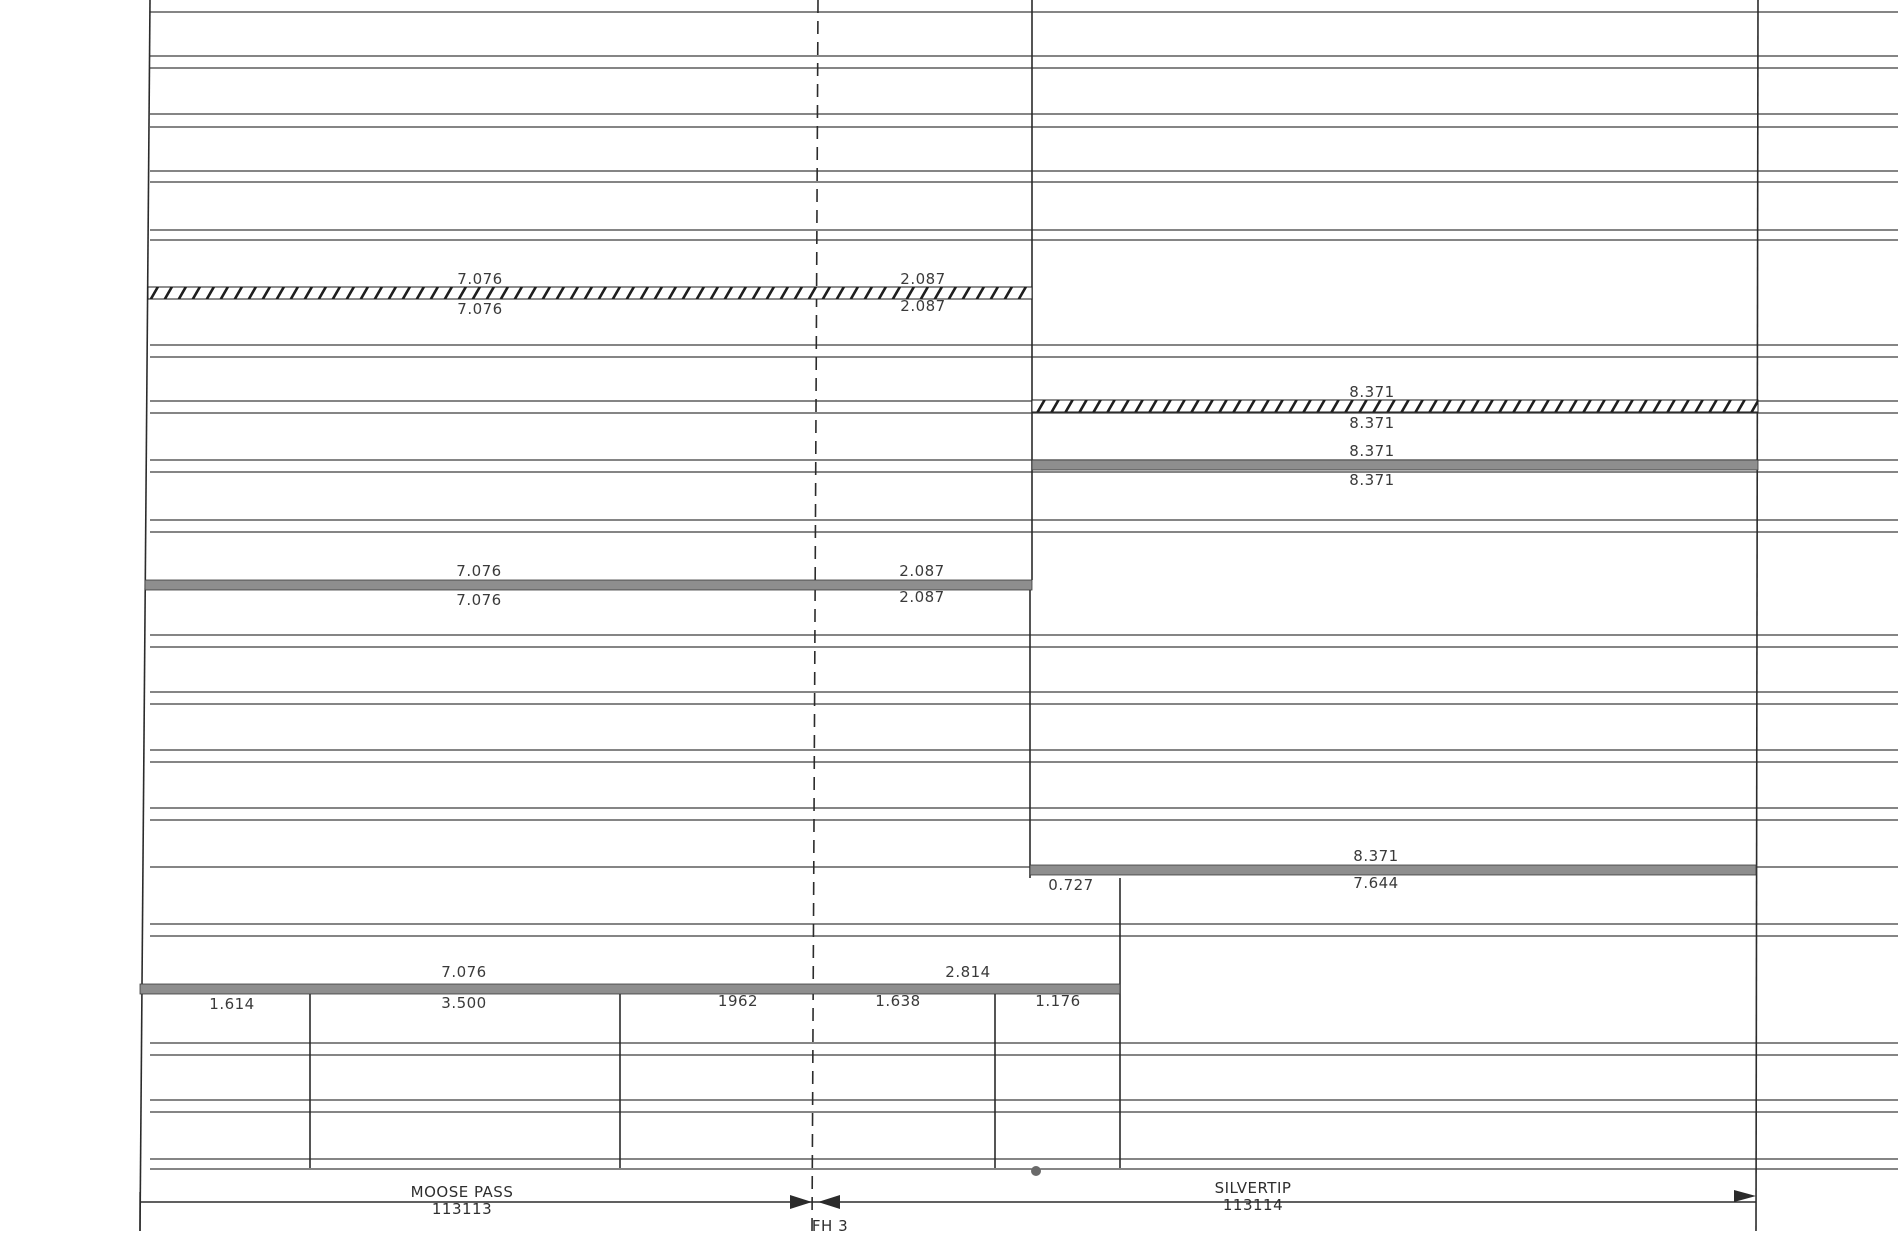 This screenshot has width=1898, height=1235. Describe the element at coordinates (968, 972) in the screenshot. I see `value-label: 2.814` at that location.